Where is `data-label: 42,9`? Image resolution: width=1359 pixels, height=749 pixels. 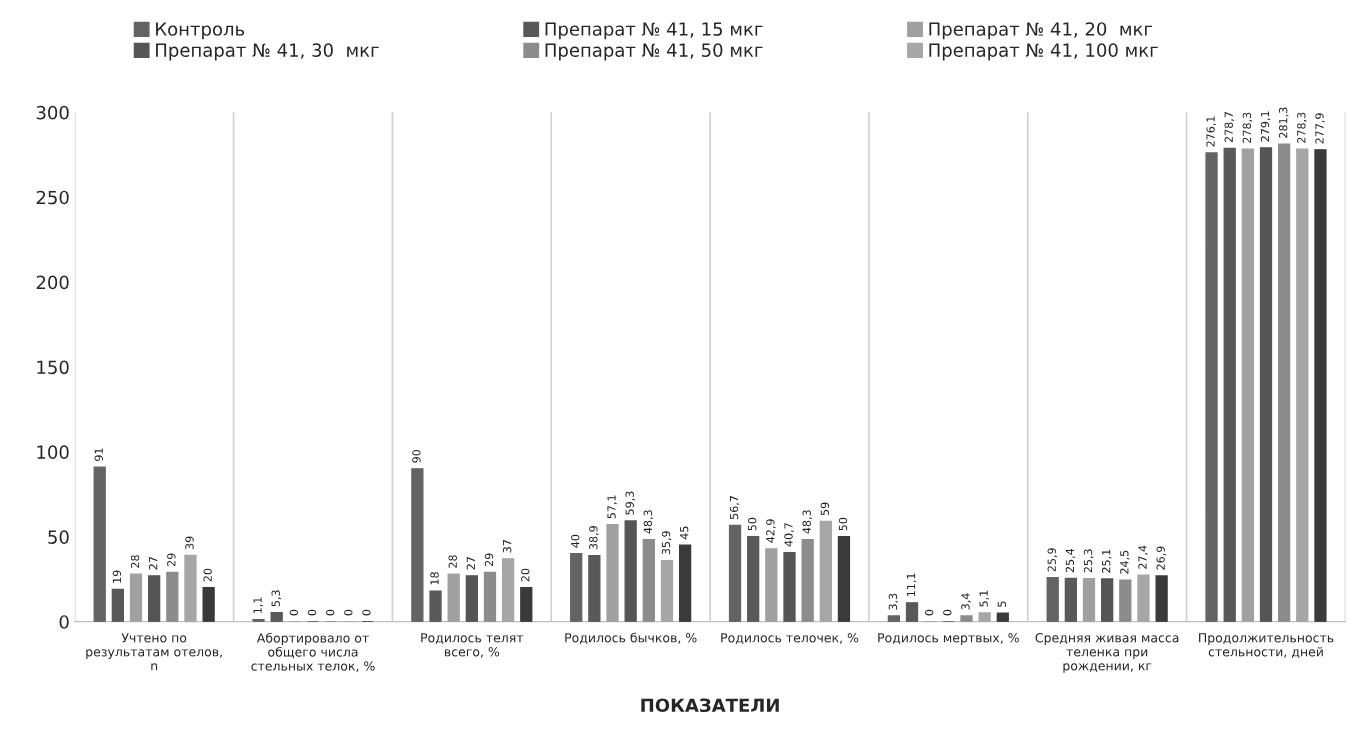 data-label: 42,9 is located at coordinates (771, 531).